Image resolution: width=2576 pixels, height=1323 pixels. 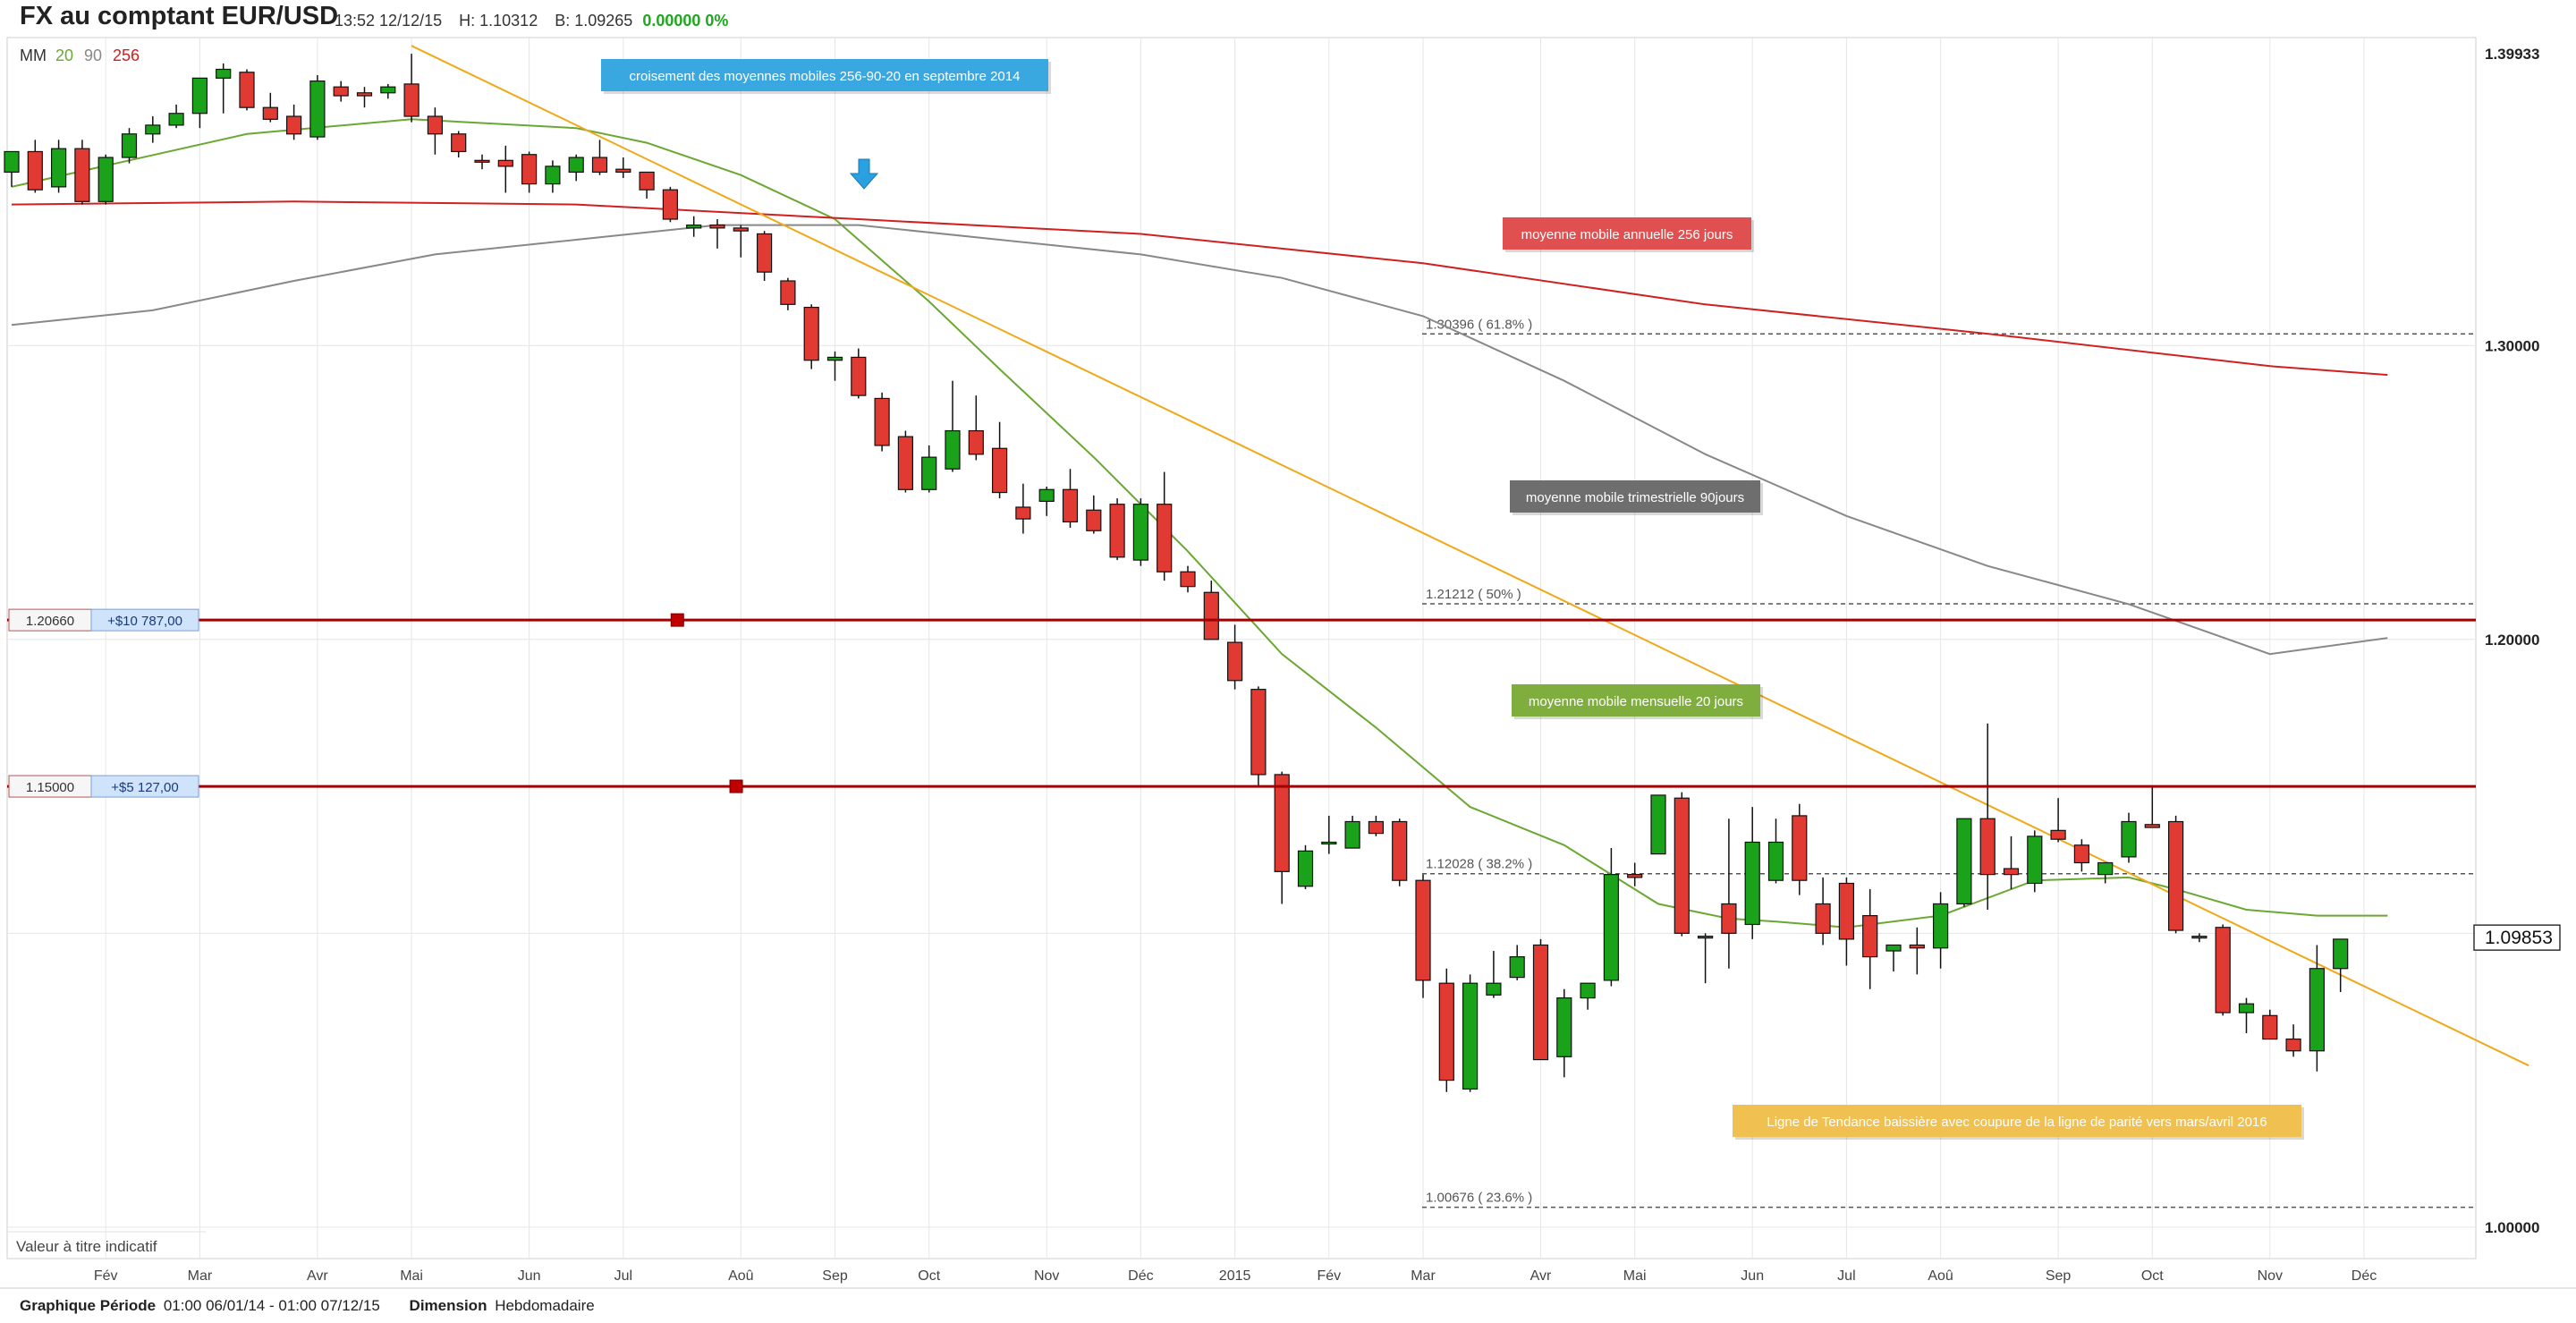 I want to click on x-tick-label: Fév, so click(x=106, y=1276).